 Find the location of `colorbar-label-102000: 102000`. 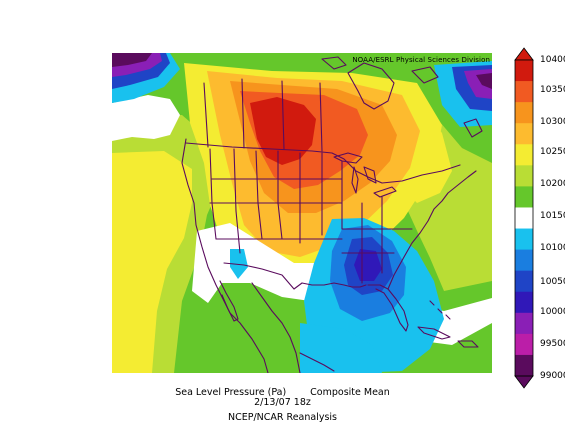

colorbar-label-102000: 102000 is located at coordinates (552, 184).